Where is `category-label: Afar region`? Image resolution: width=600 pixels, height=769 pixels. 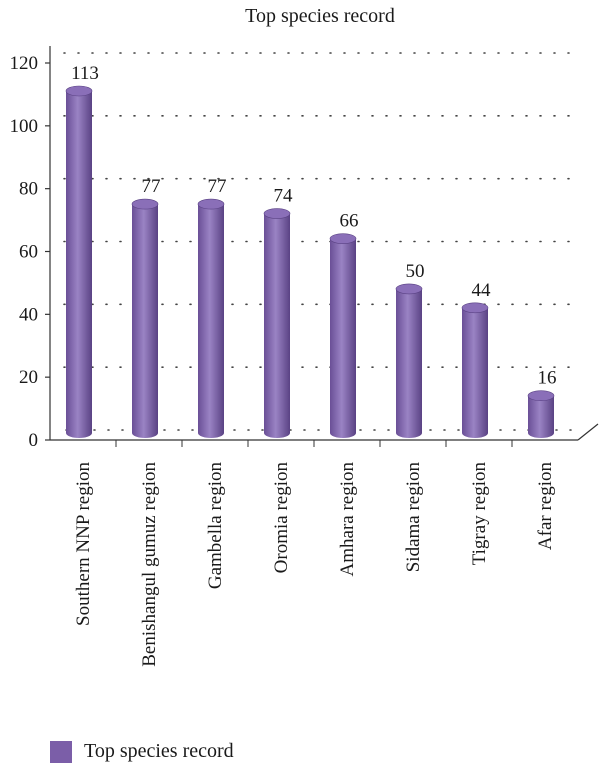 category-label: Afar region is located at coordinates (545, 506).